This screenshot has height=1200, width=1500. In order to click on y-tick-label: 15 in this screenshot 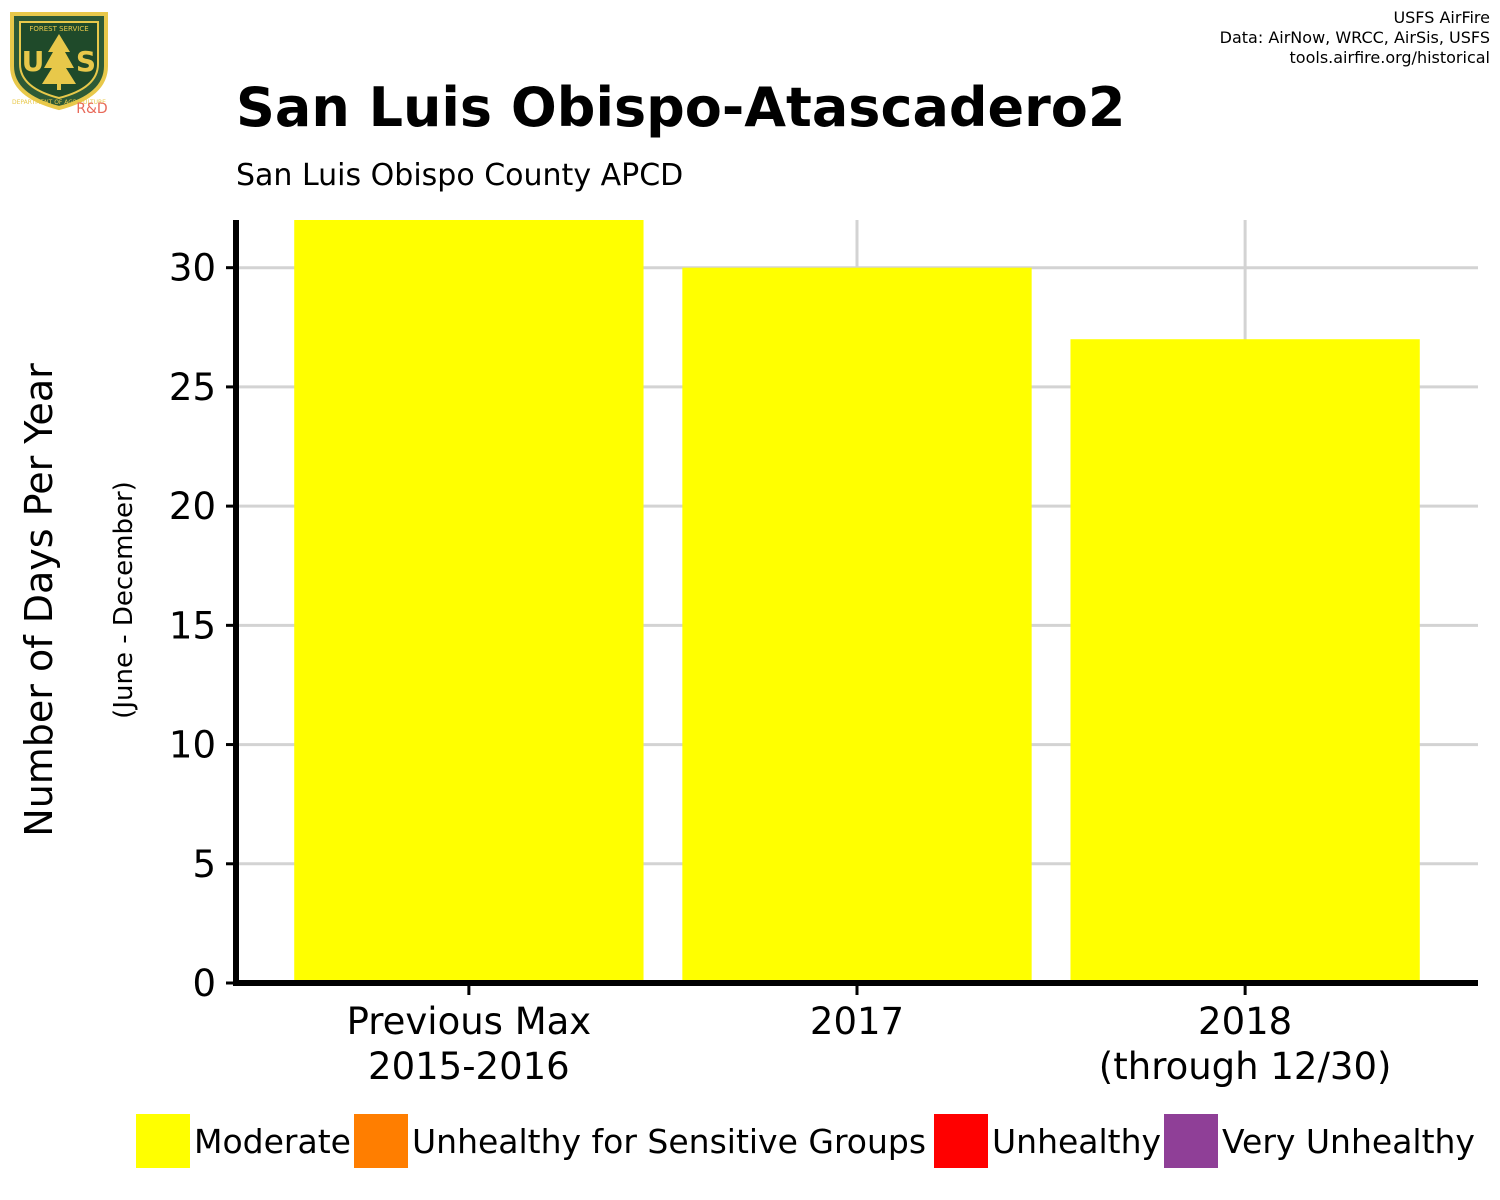, I will do `click(192, 625)`.